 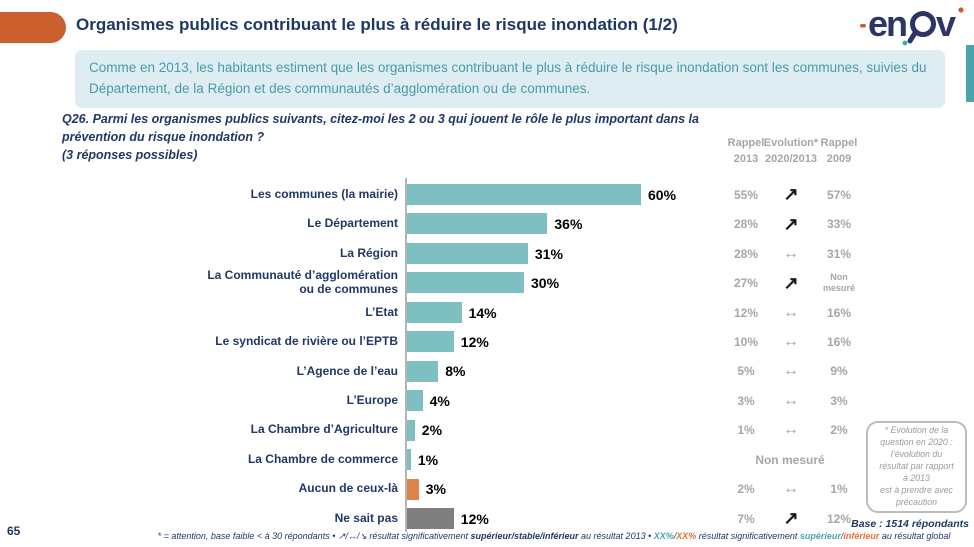 What do you see at coordinates (746, 194) in the screenshot?
I see `rappel-2013-value: 55%` at bounding box center [746, 194].